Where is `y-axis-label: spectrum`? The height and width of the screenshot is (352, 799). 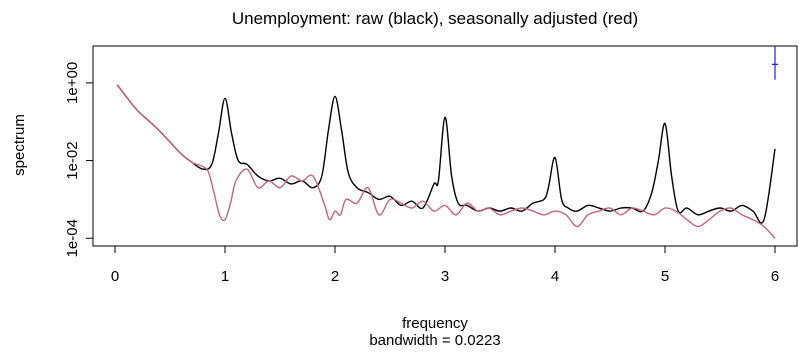 y-axis-label: spectrum is located at coordinates (19, 145).